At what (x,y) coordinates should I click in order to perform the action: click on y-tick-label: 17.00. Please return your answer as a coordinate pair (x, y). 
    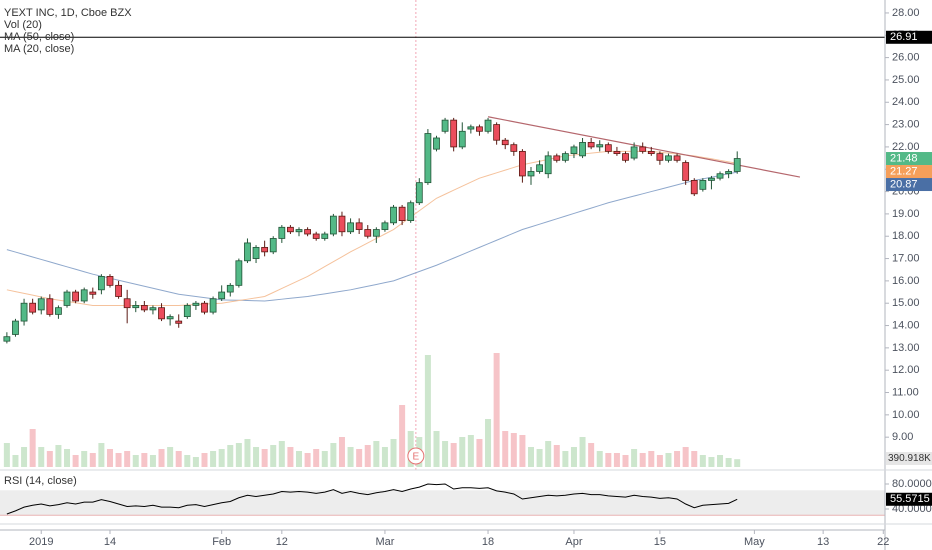
    Looking at the image, I should click on (906, 258).